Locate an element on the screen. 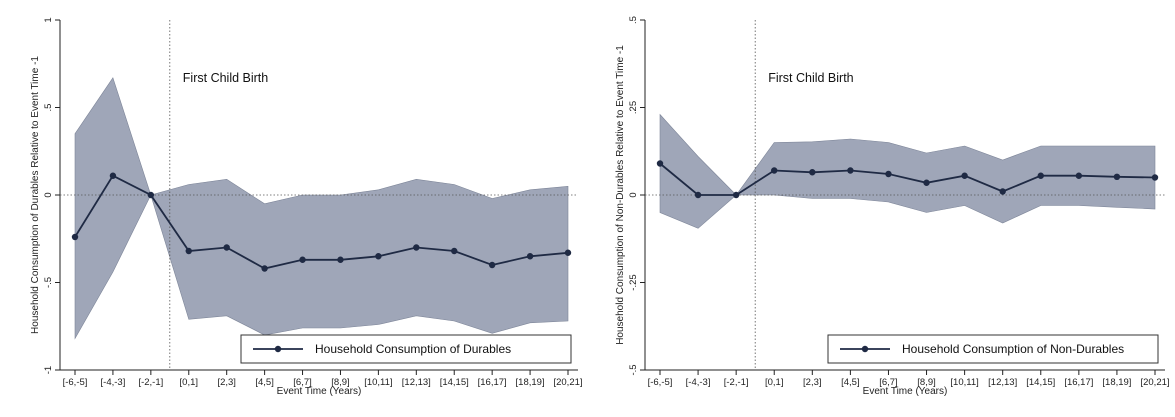  confidence-band is located at coordinates (907, 171).